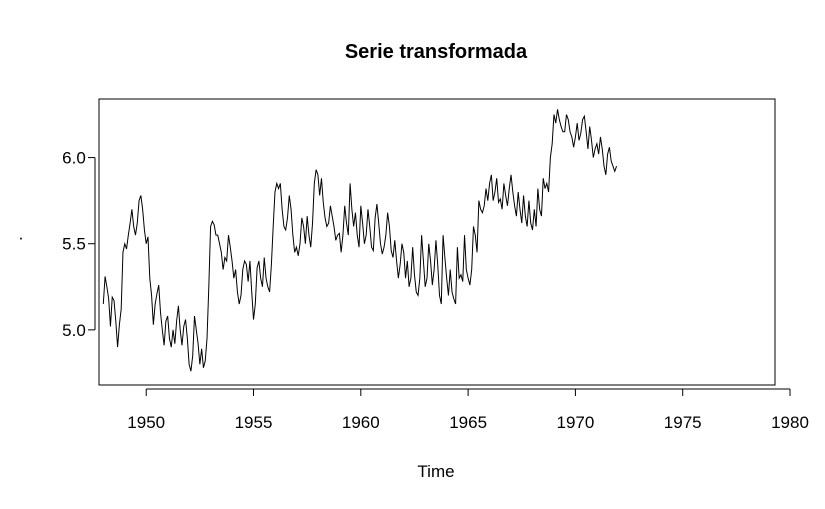  I want to click on x-axis-label: Time, so click(435, 471).